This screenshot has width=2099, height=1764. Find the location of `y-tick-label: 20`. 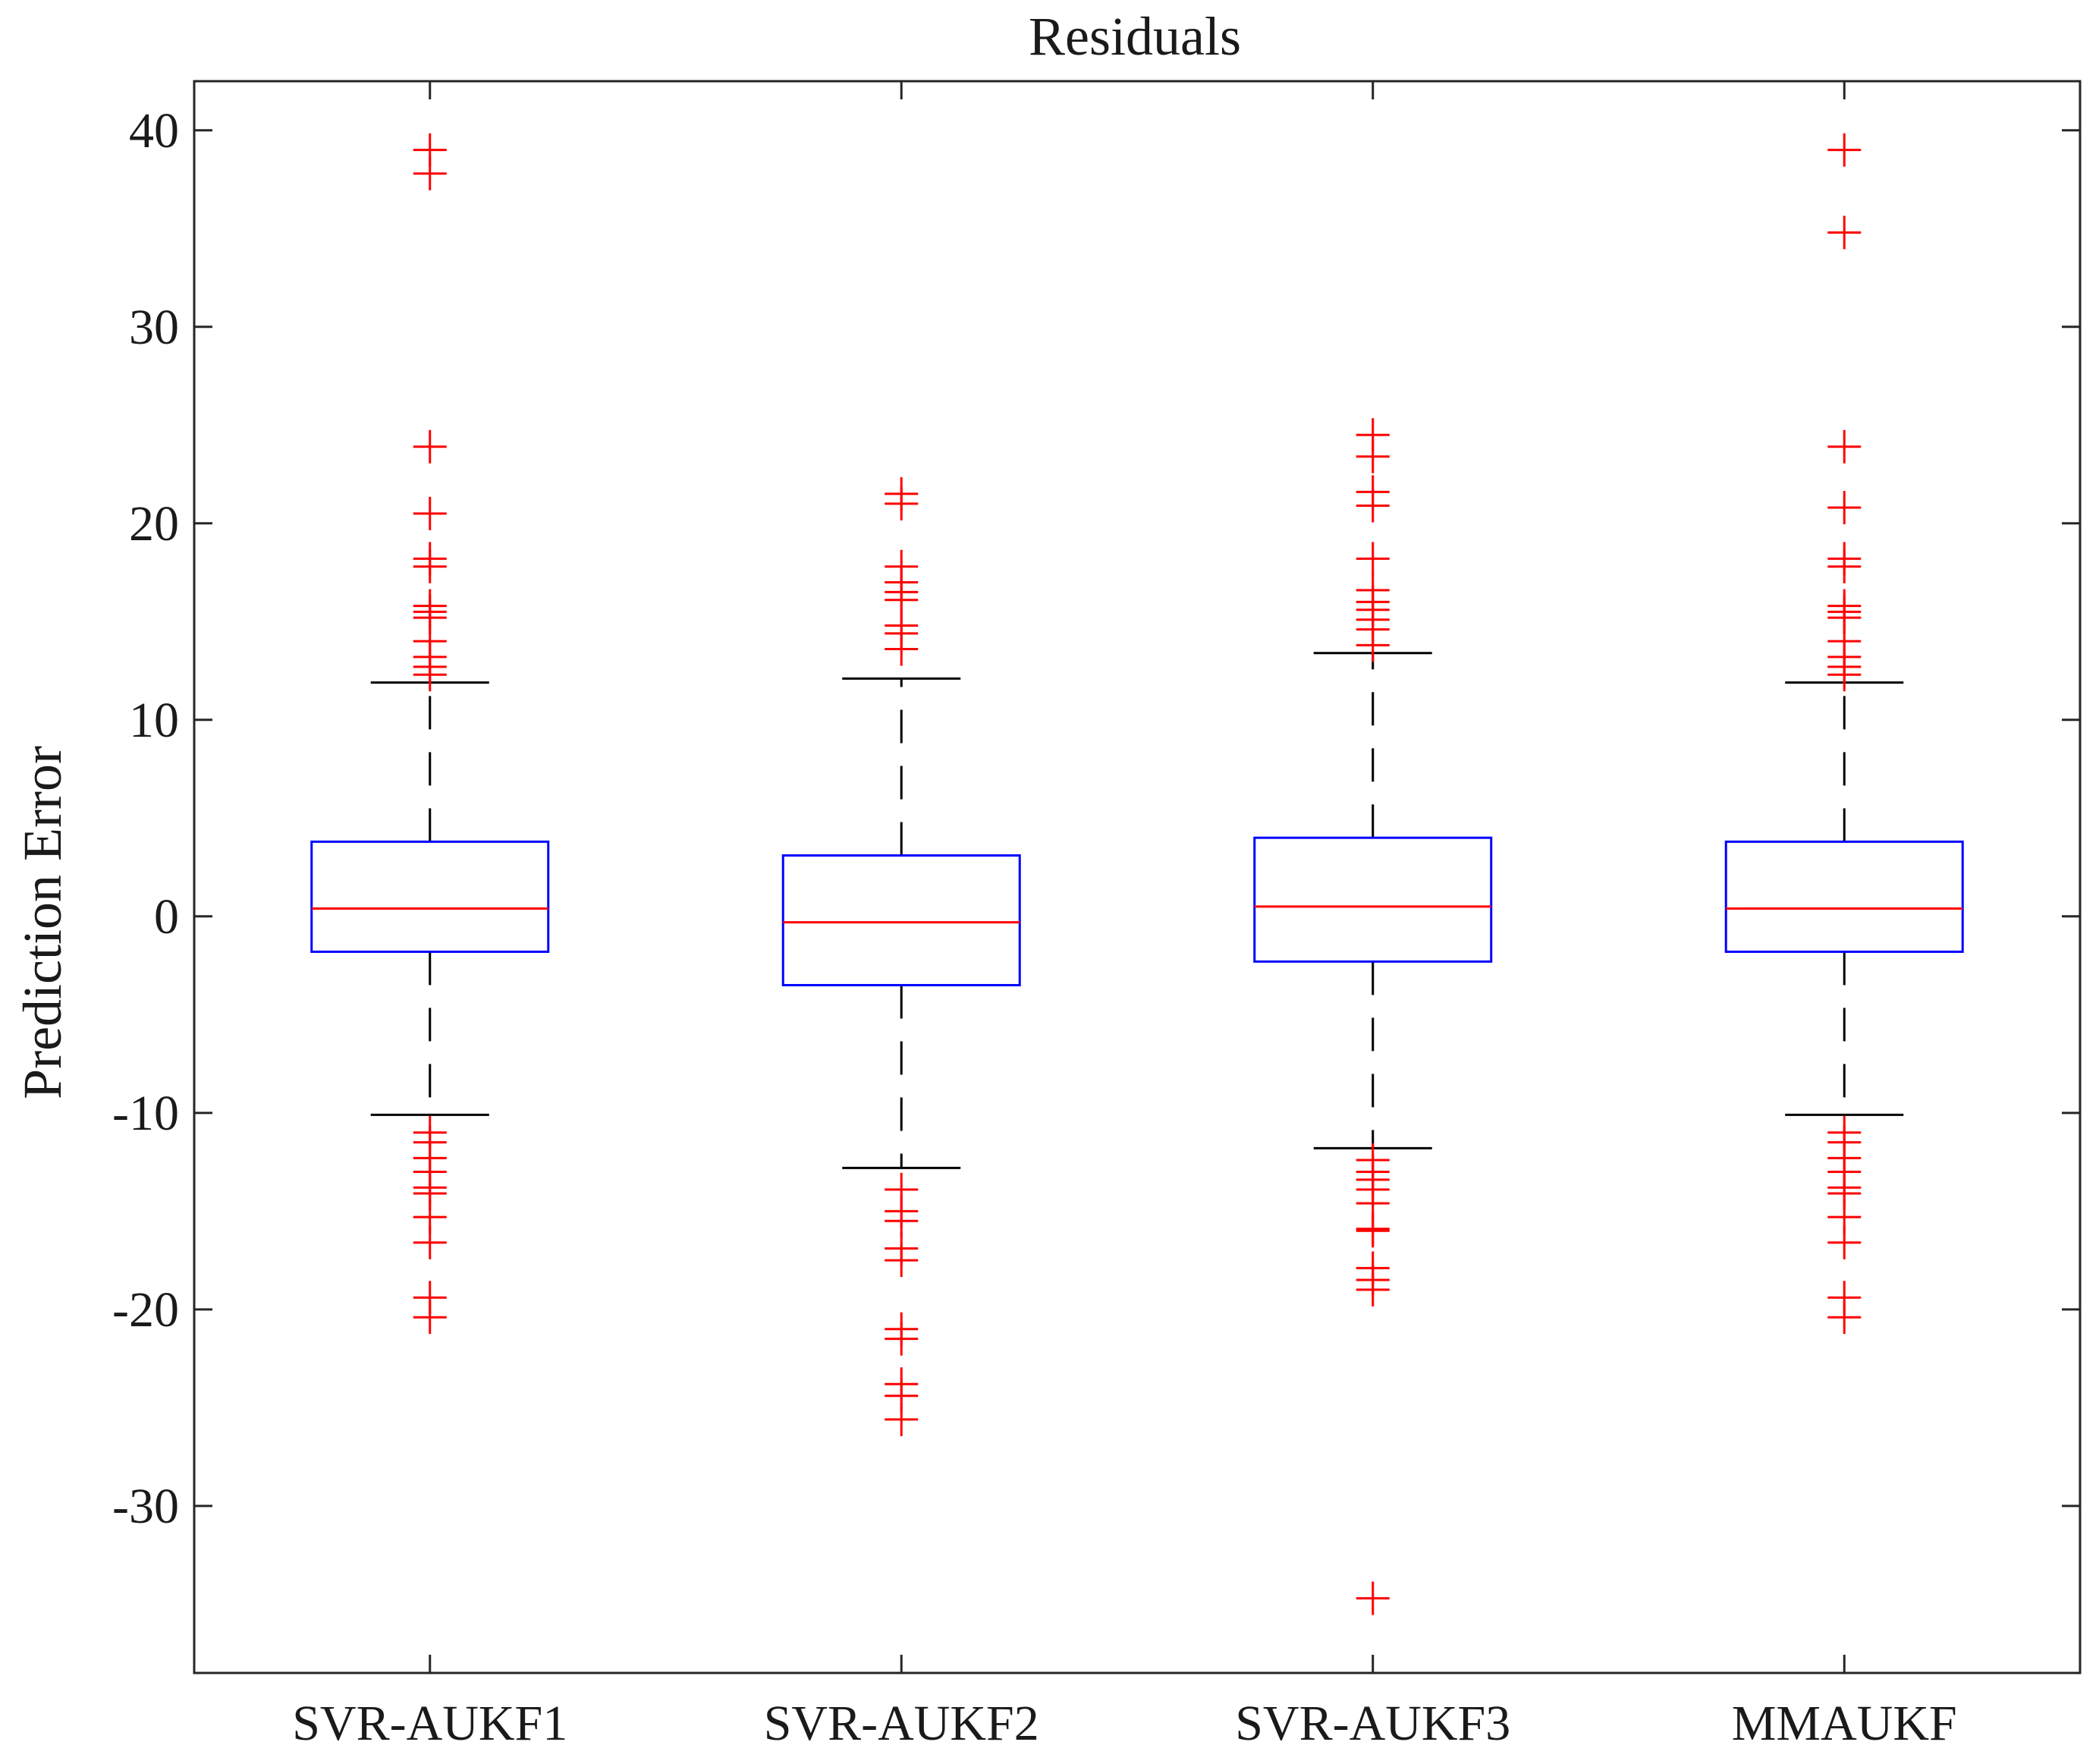

y-tick-label: 20 is located at coordinates (154, 524).